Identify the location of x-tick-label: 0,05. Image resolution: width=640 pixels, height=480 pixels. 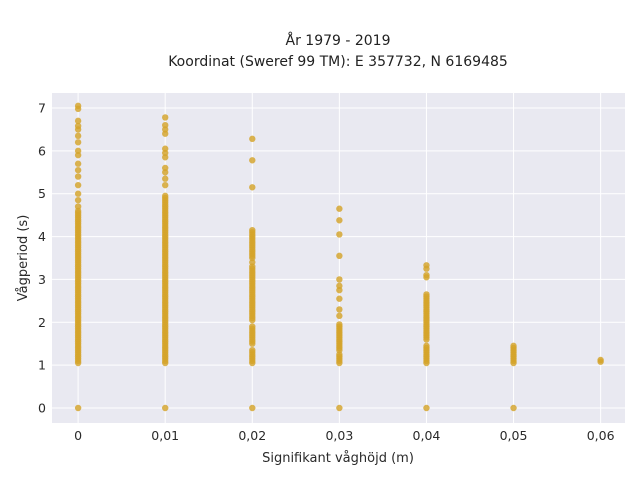
(514, 435).